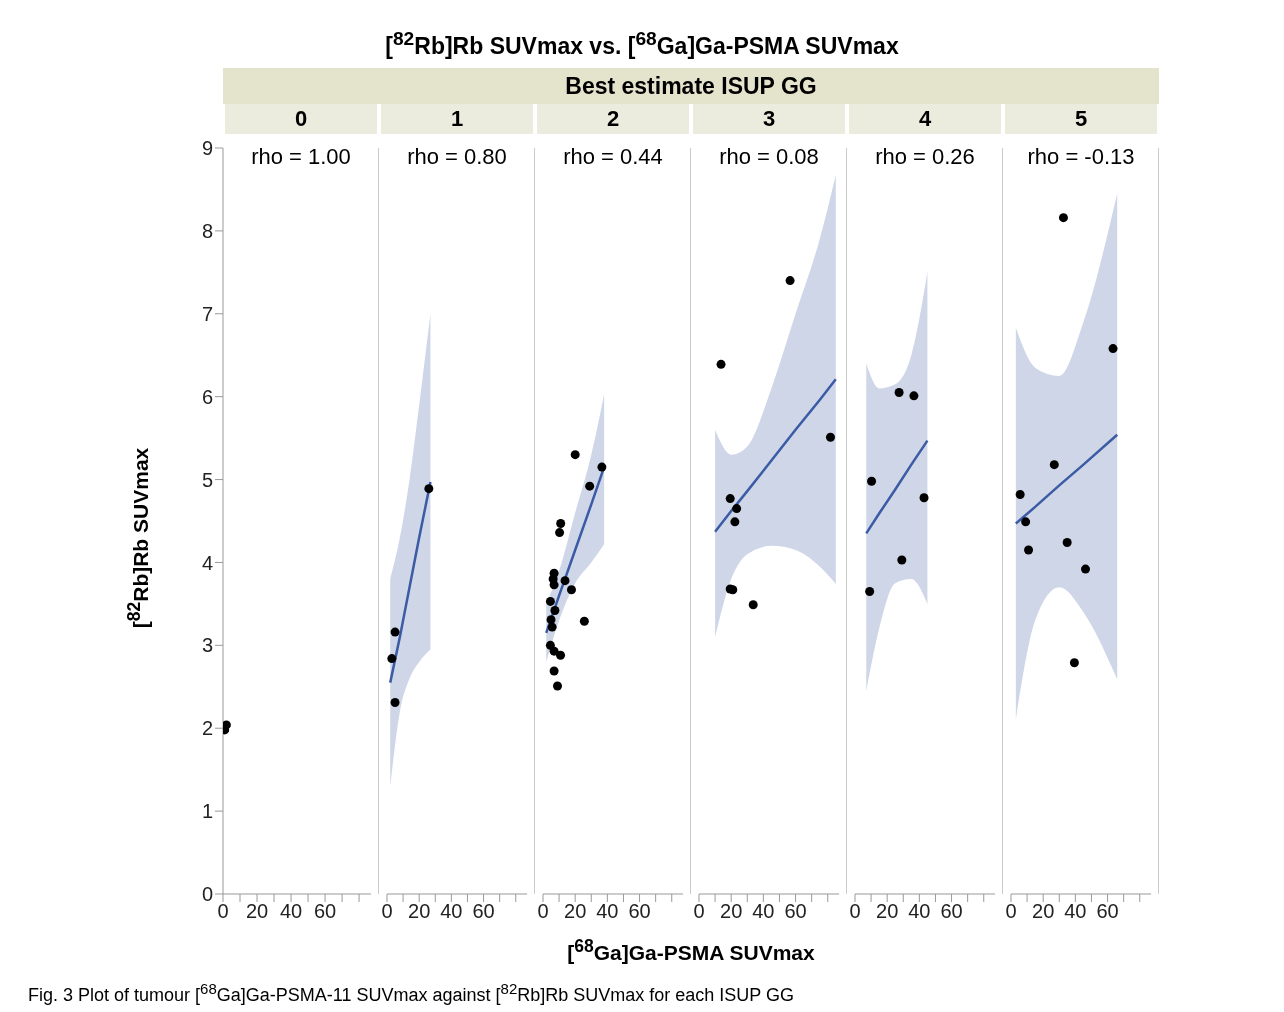  What do you see at coordinates (207, 894) in the screenshot?
I see `y-tick-label: 0` at bounding box center [207, 894].